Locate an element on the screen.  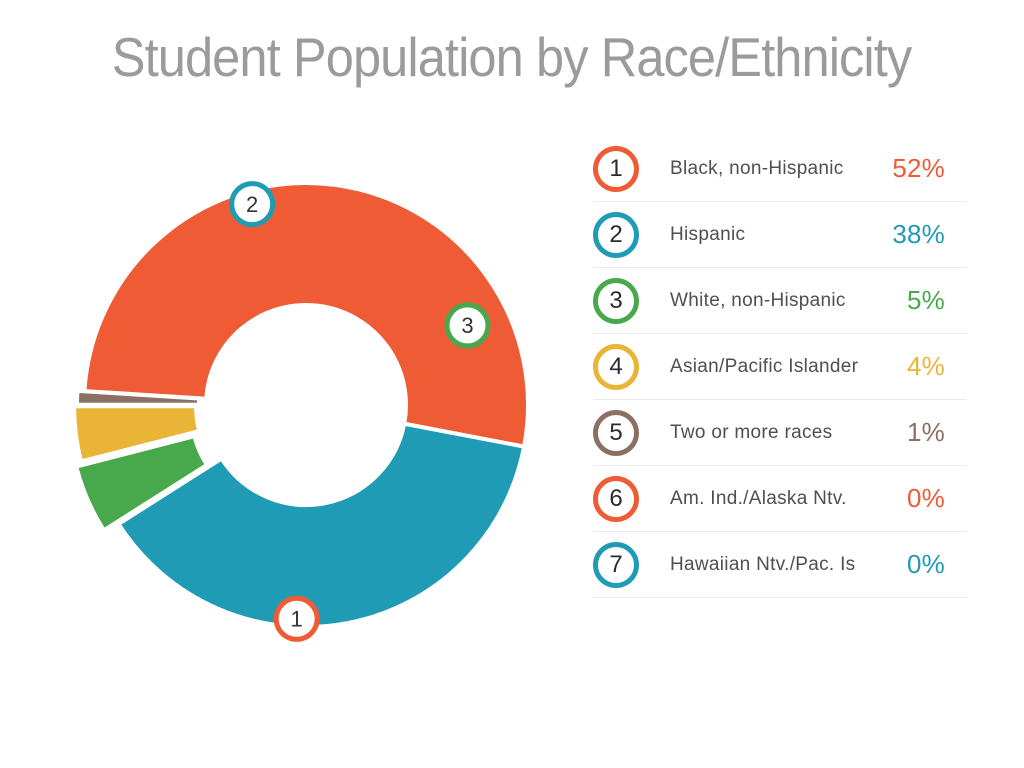
legend-rank-badge: 5 is located at coordinates (616, 432).